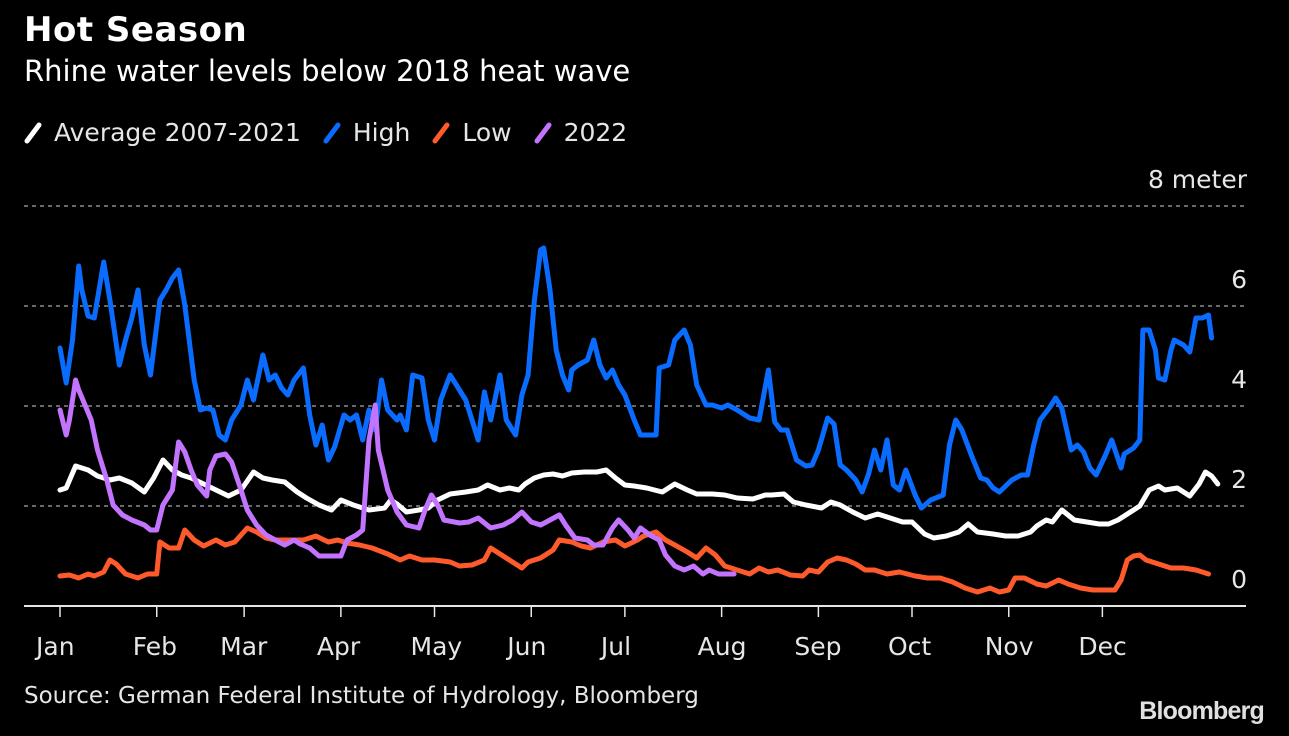  I want to click on legend-swatch-average-icon, so click(33, 132).